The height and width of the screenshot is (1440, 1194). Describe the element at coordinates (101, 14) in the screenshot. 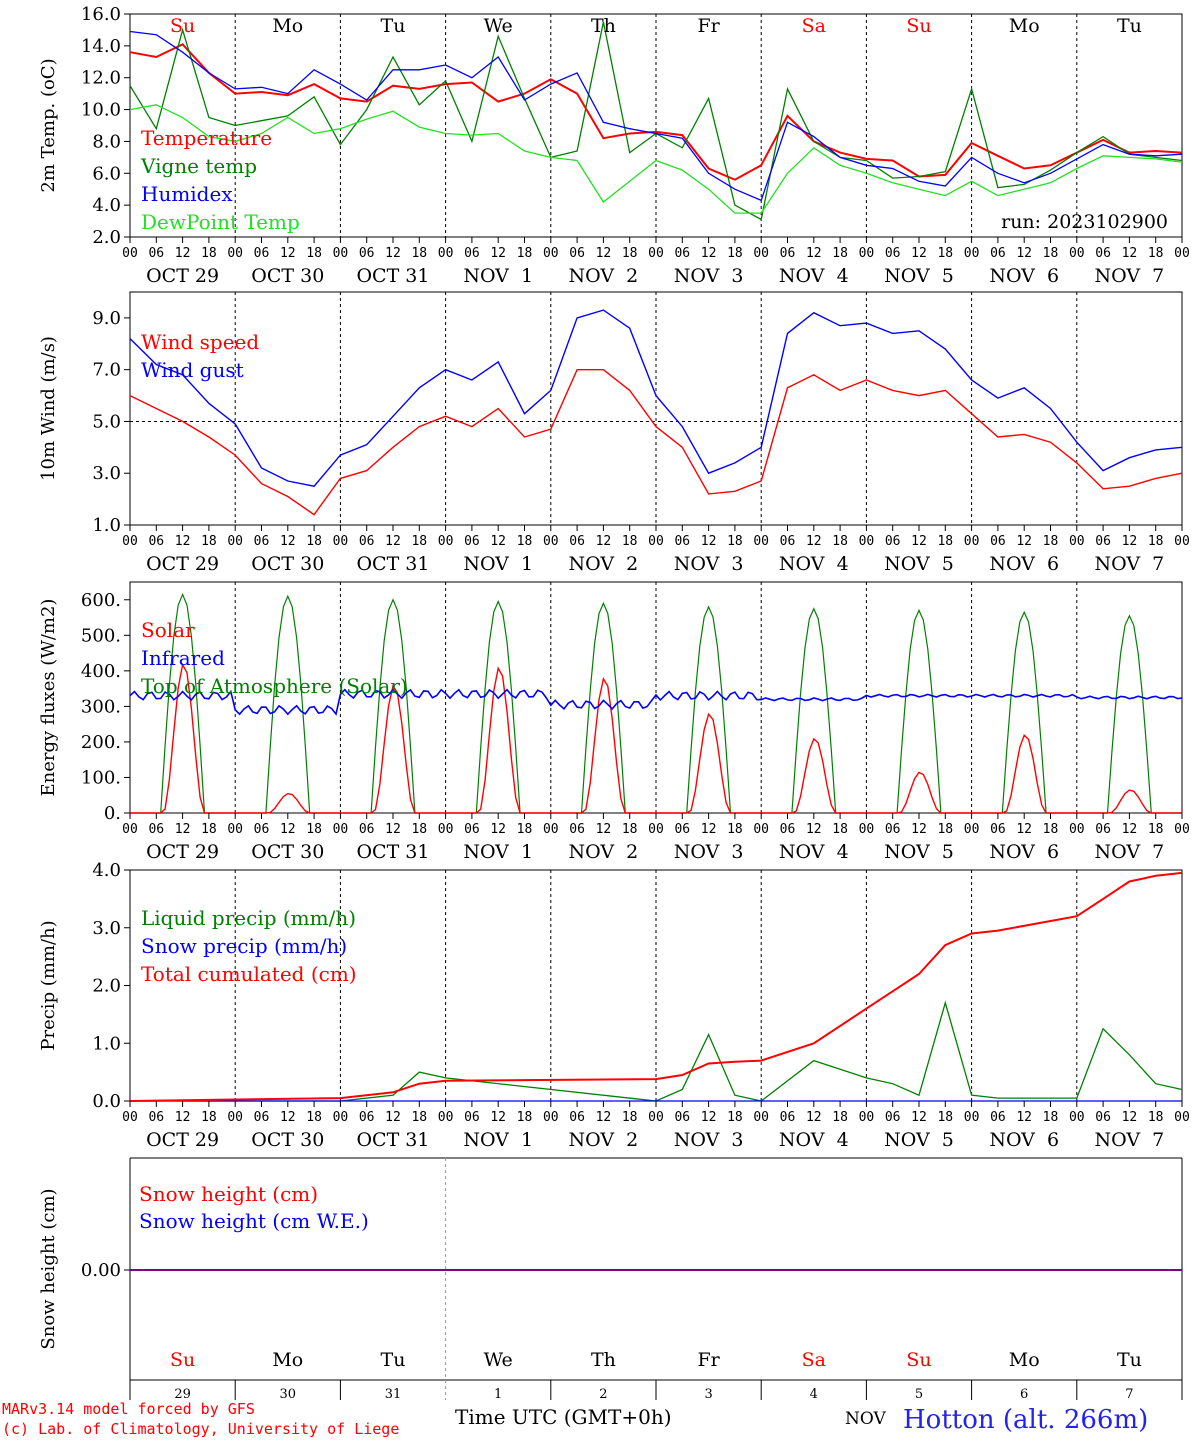

I see `y-tick-label: 16.0` at that location.